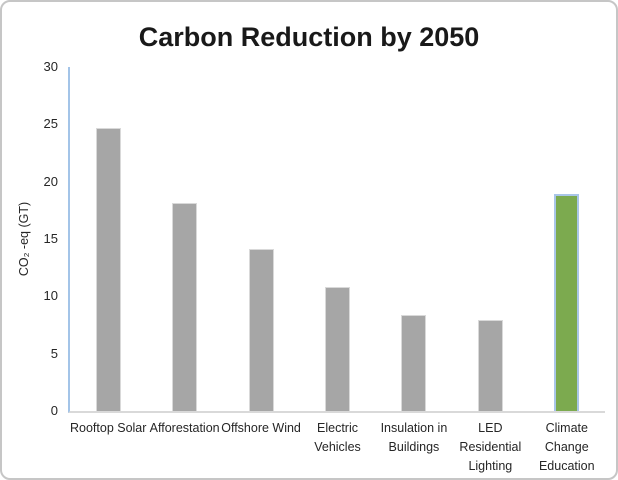  I want to click on y-tick-15: 15, so click(50, 238).